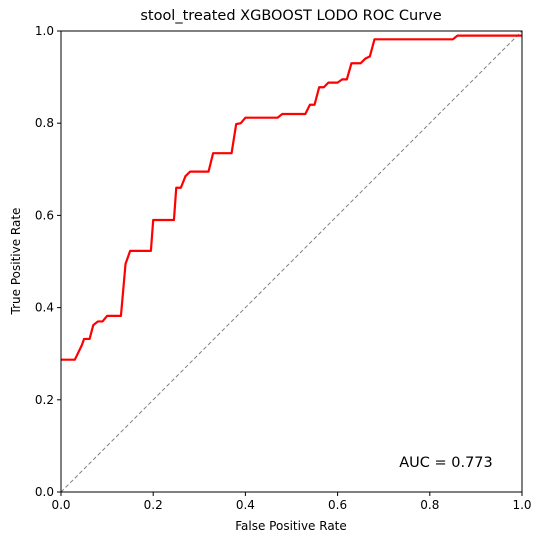 This screenshot has height=545, width=544. What do you see at coordinates (337, 505) in the screenshot?
I see `x-tick-label: 0.6` at bounding box center [337, 505].